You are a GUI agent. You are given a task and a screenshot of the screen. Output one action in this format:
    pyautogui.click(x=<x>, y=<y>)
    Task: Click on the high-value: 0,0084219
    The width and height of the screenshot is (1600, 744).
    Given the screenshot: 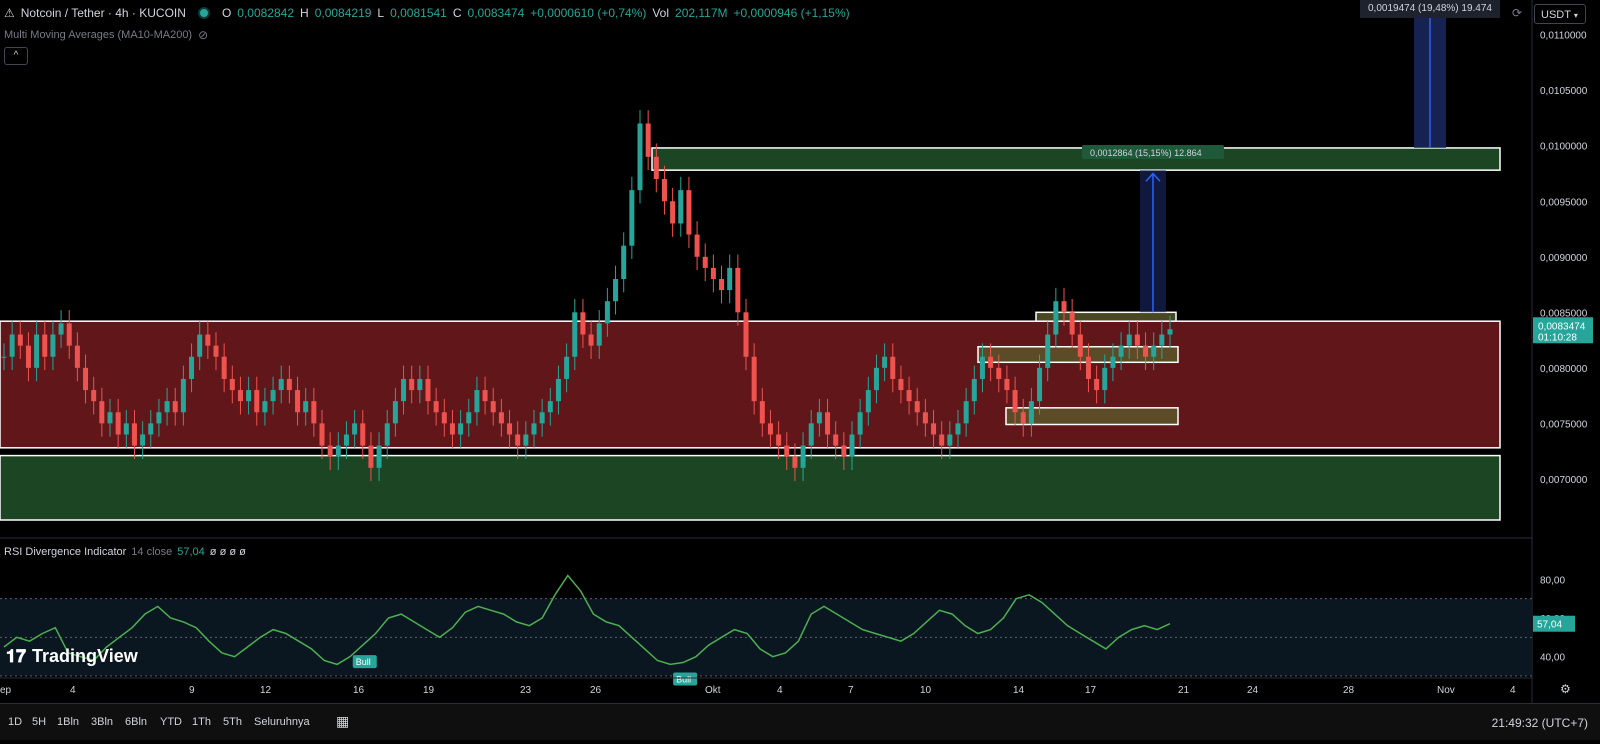 What is the action you would take?
    pyautogui.click(x=343, y=13)
    